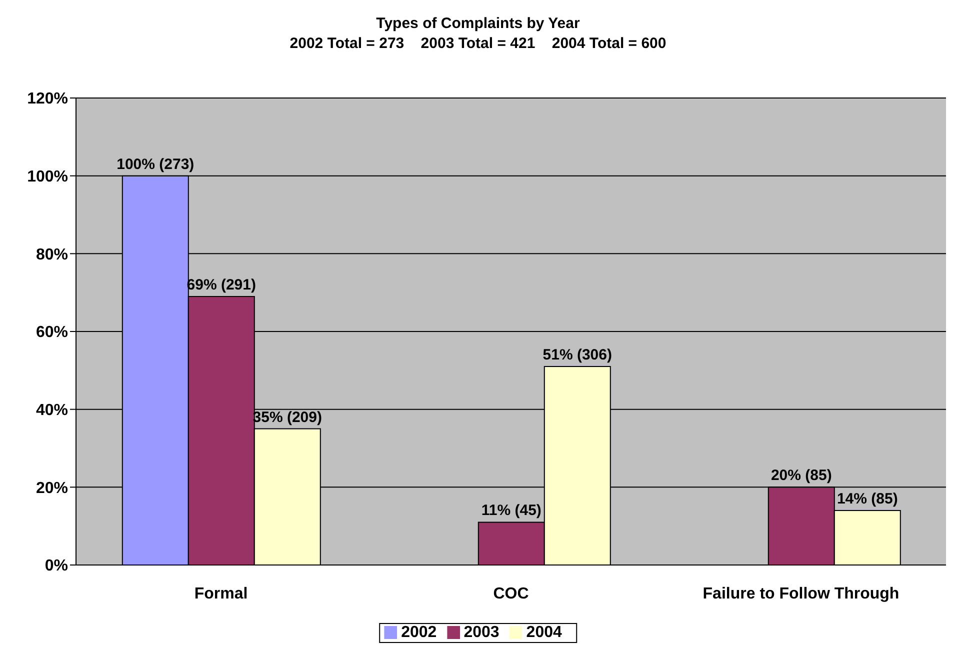 Image resolution: width=956 pixels, height=645 pixels. Describe the element at coordinates (511, 593) in the screenshot. I see `x-tick-label: COC` at that location.